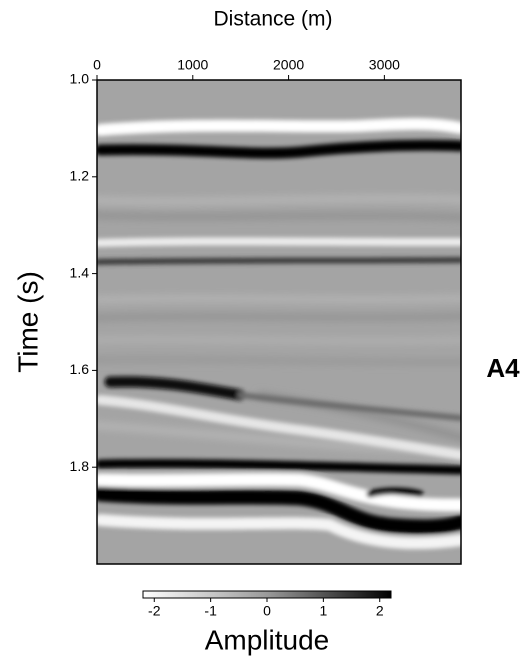 The height and width of the screenshot is (664, 526). I want to click on x-axis-label: Distance (m), so click(272, 19).